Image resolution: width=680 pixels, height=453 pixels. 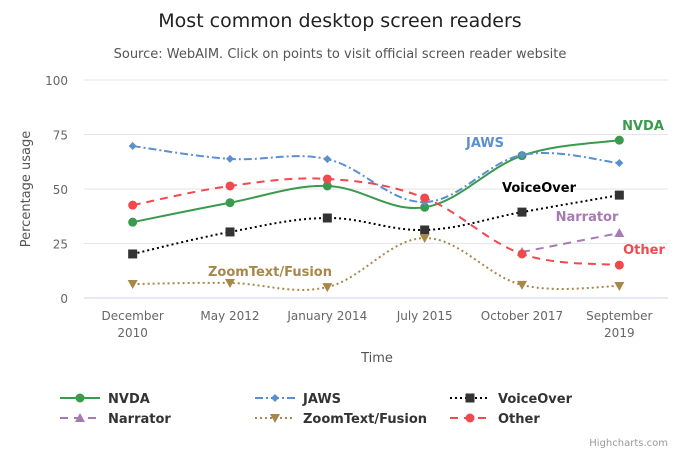 I want to click on credits-link: Highcharts.com, so click(x=628, y=443).